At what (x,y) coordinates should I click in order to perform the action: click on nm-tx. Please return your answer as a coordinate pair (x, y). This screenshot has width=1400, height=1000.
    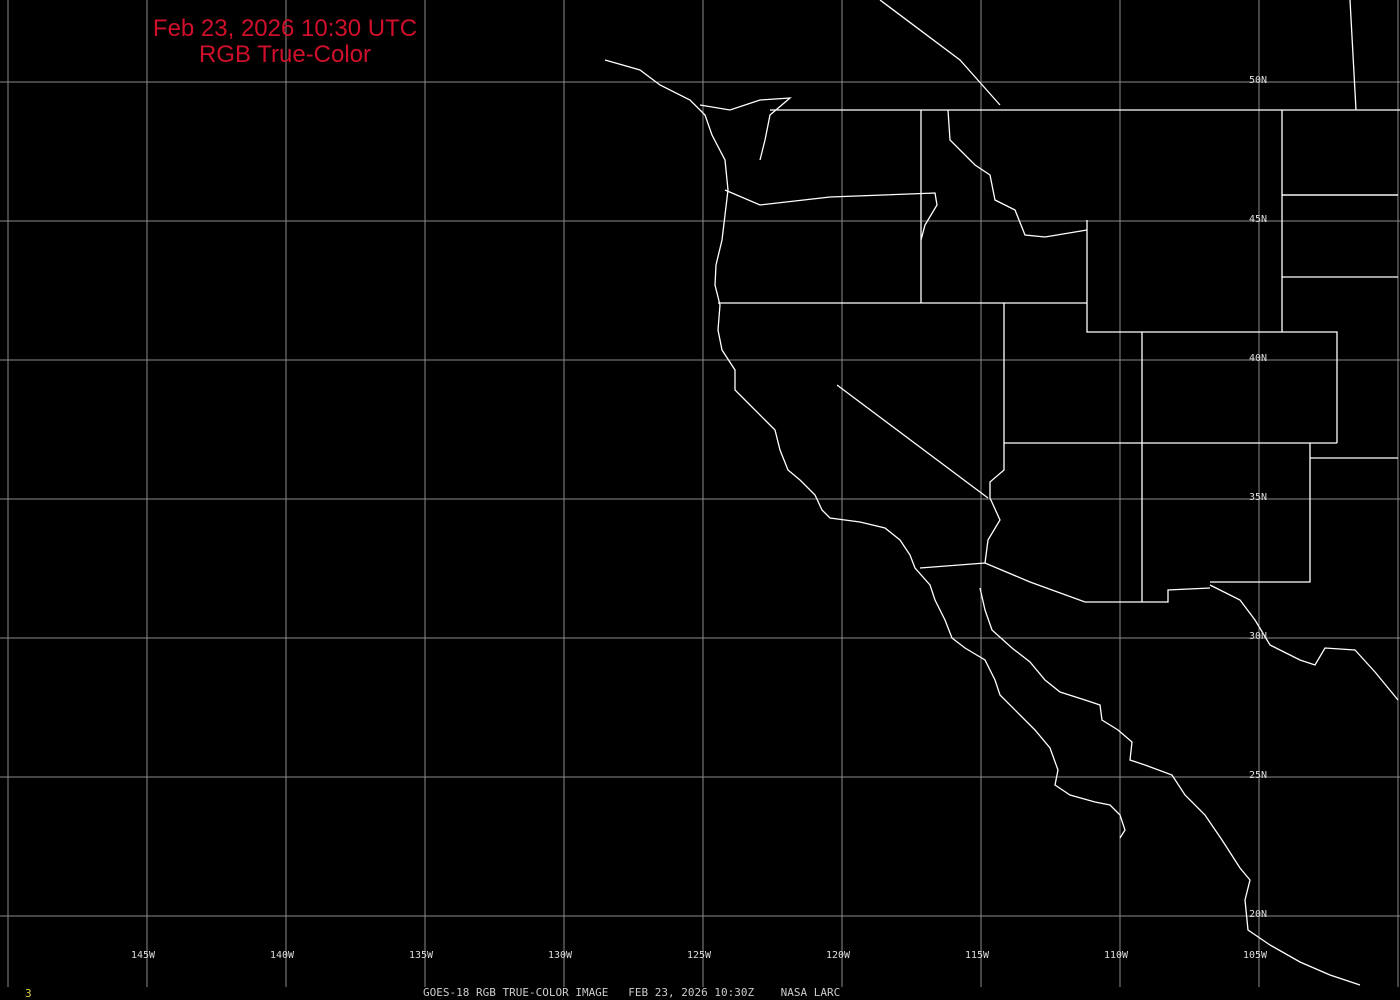
    Looking at the image, I should click on (1260, 513).